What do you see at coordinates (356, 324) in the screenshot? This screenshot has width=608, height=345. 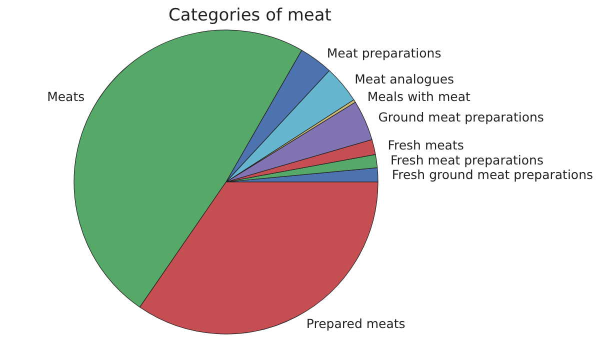 I see `slice-label: Prepared meats` at bounding box center [356, 324].